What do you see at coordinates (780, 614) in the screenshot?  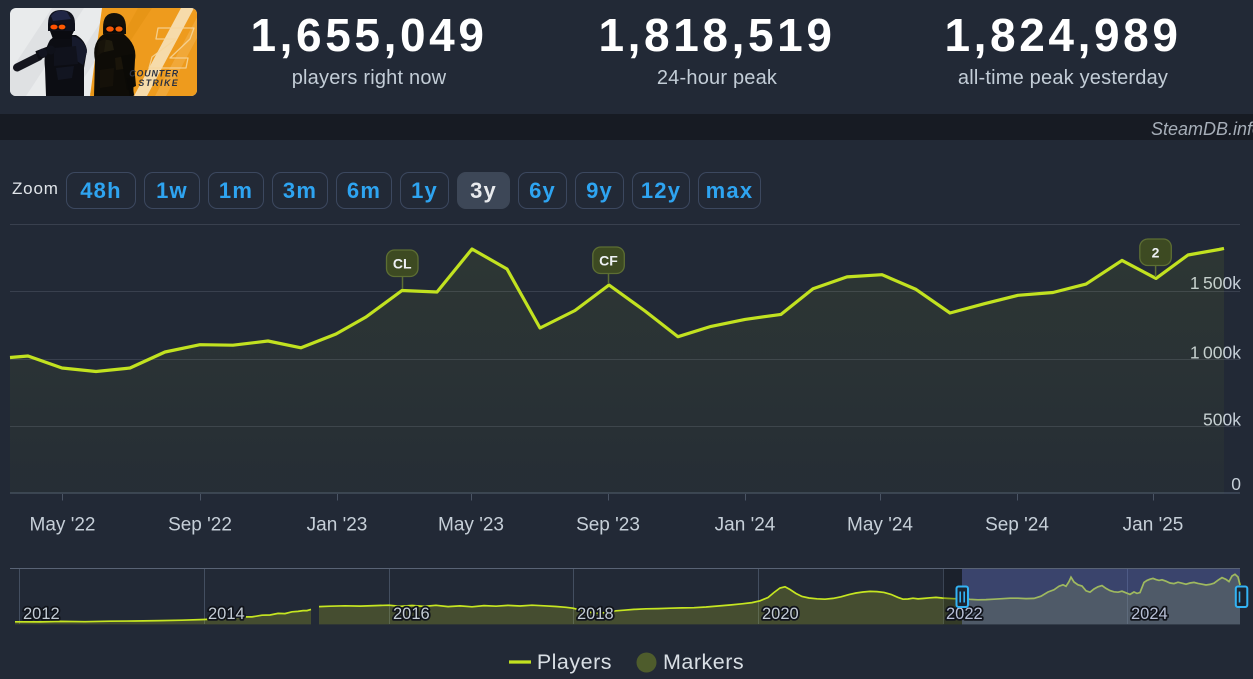 I see `svg-text: 2020` at bounding box center [780, 614].